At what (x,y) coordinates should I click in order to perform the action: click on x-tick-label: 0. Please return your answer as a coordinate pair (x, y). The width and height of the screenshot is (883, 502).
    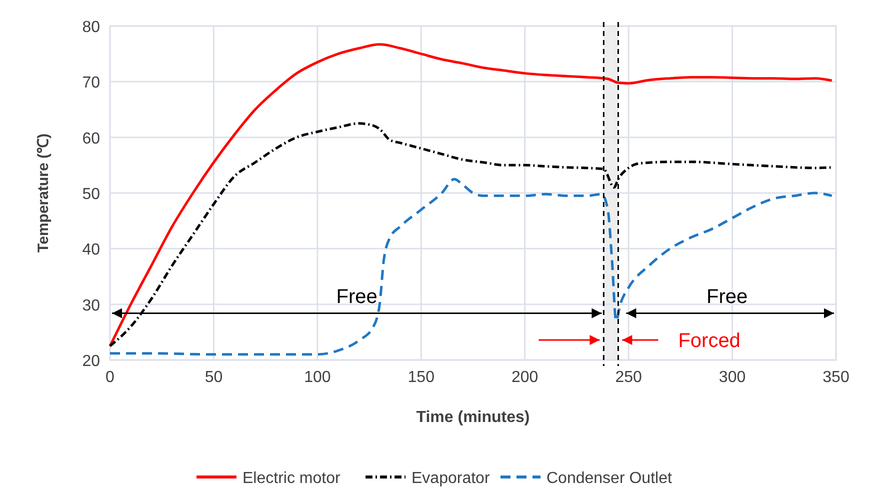
    Looking at the image, I should click on (110, 377).